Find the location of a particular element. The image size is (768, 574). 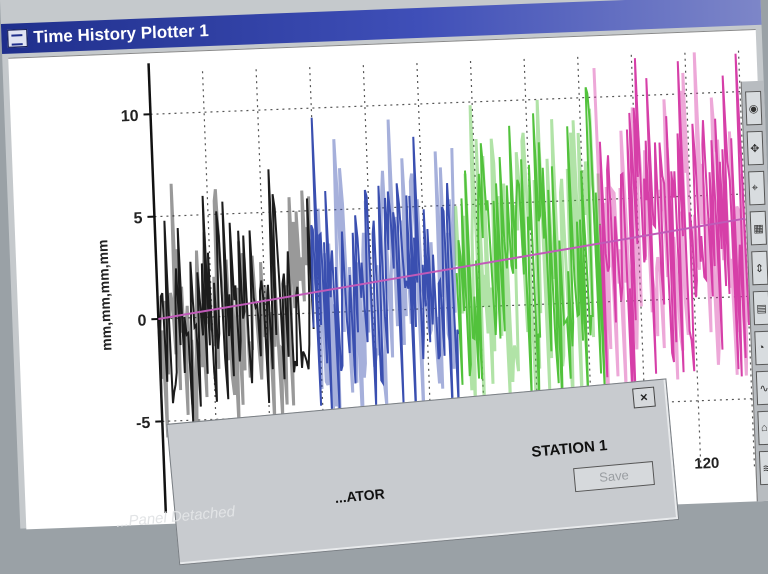

toolbar-button: ✥ is located at coordinates (755, 148).